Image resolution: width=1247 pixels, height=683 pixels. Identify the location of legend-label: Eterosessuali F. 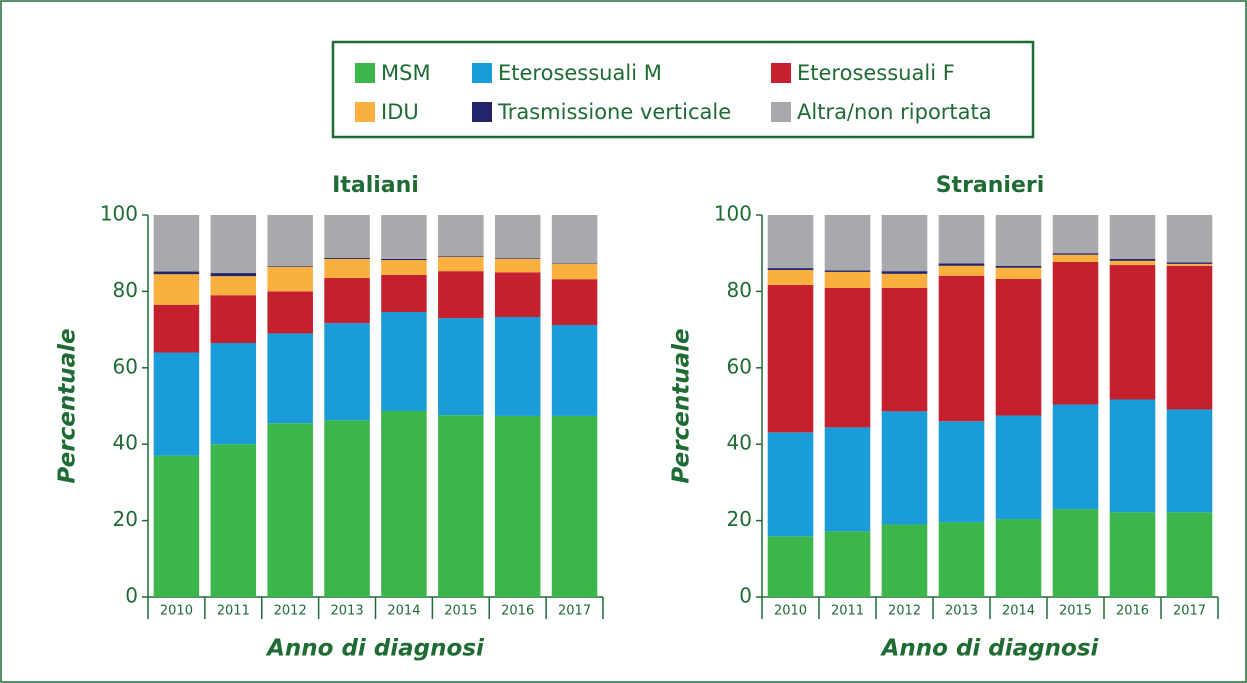
(876, 73).